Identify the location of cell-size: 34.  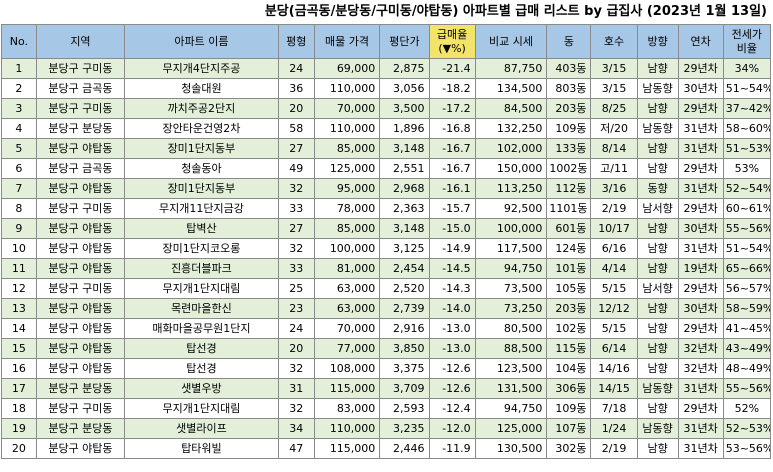
(296, 428).